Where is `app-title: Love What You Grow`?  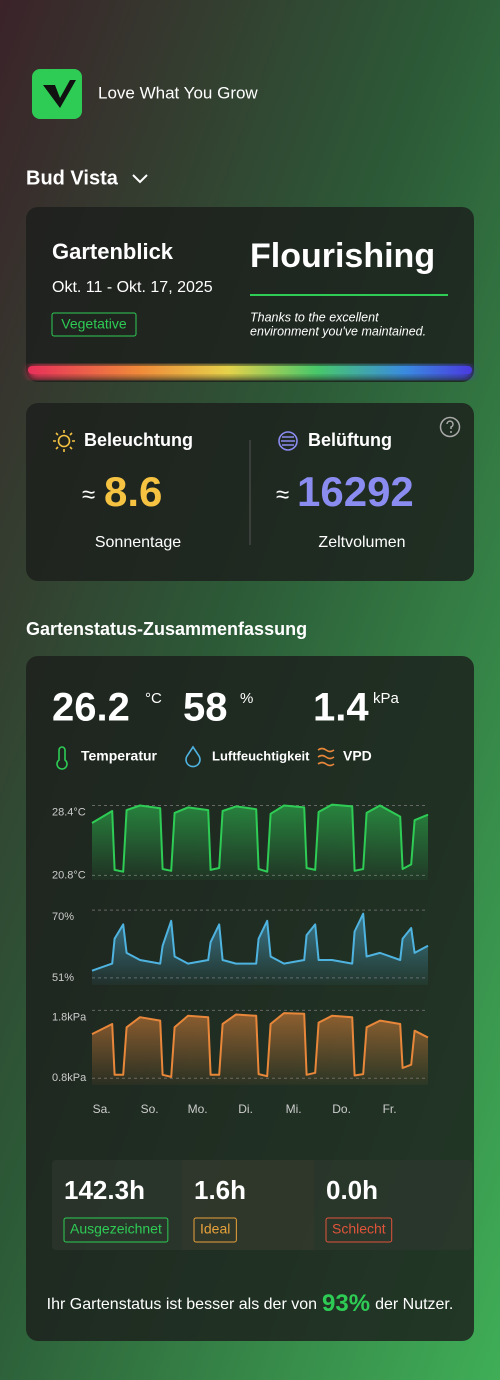
app-title: Love What You Grow is located at coordinates (178, 92).